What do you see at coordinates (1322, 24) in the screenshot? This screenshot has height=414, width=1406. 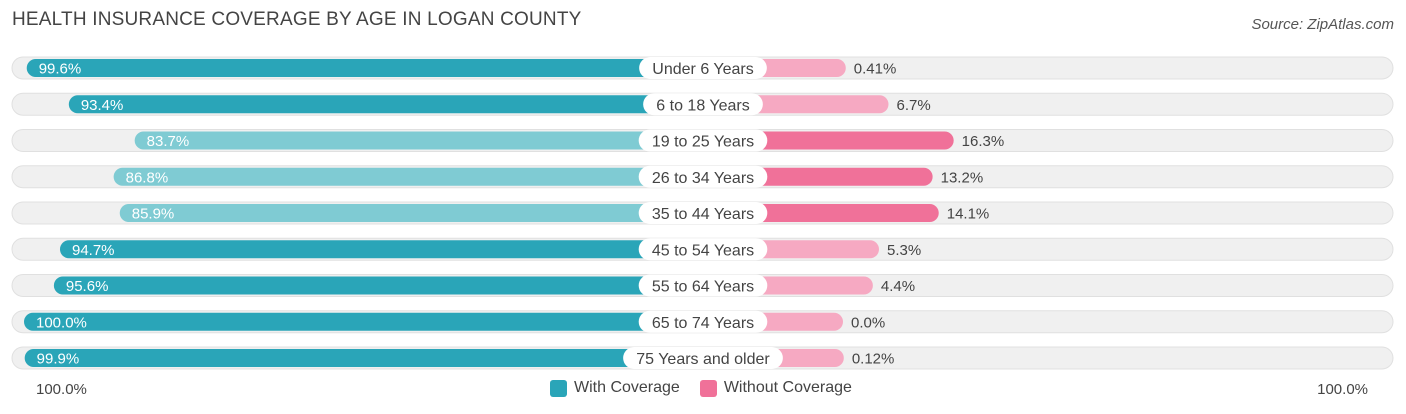 I see `chart-source: Source: ZipAtlas.com` at bounding box center [1322, 24].